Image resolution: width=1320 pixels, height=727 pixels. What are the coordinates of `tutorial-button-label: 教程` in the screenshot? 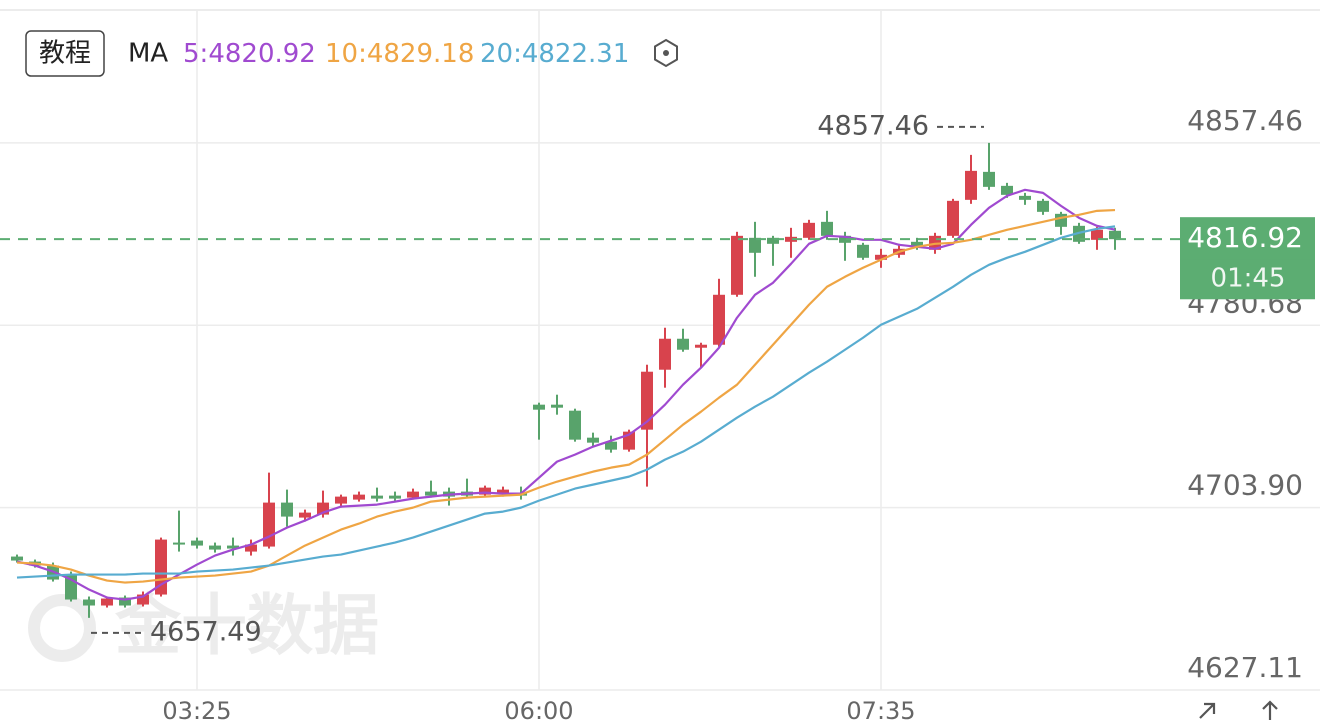 It's located at (65, 54).